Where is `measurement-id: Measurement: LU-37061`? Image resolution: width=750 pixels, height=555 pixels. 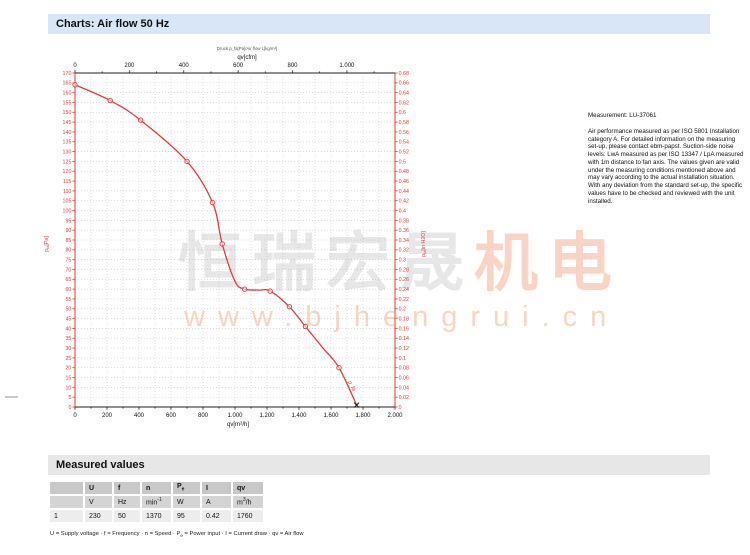
measurement-id: Measurement: LU-37061 is located at coordinates (622, 115).